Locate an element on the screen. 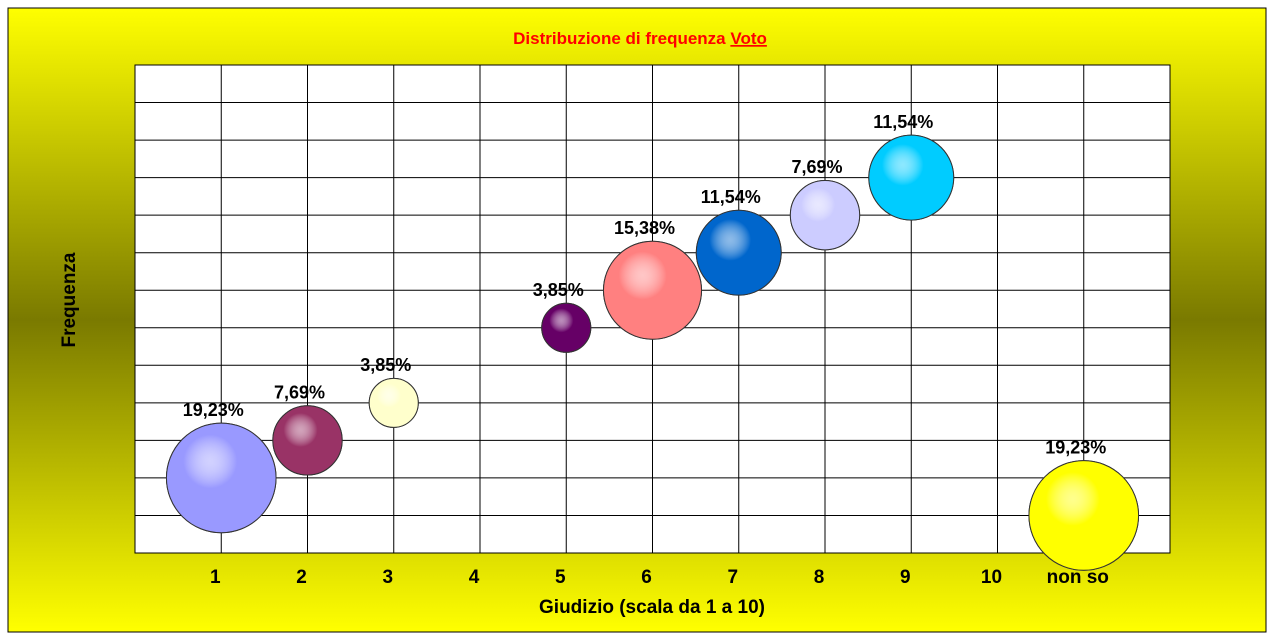  x-tick-label: 6 is located at coordinates (646, 577).